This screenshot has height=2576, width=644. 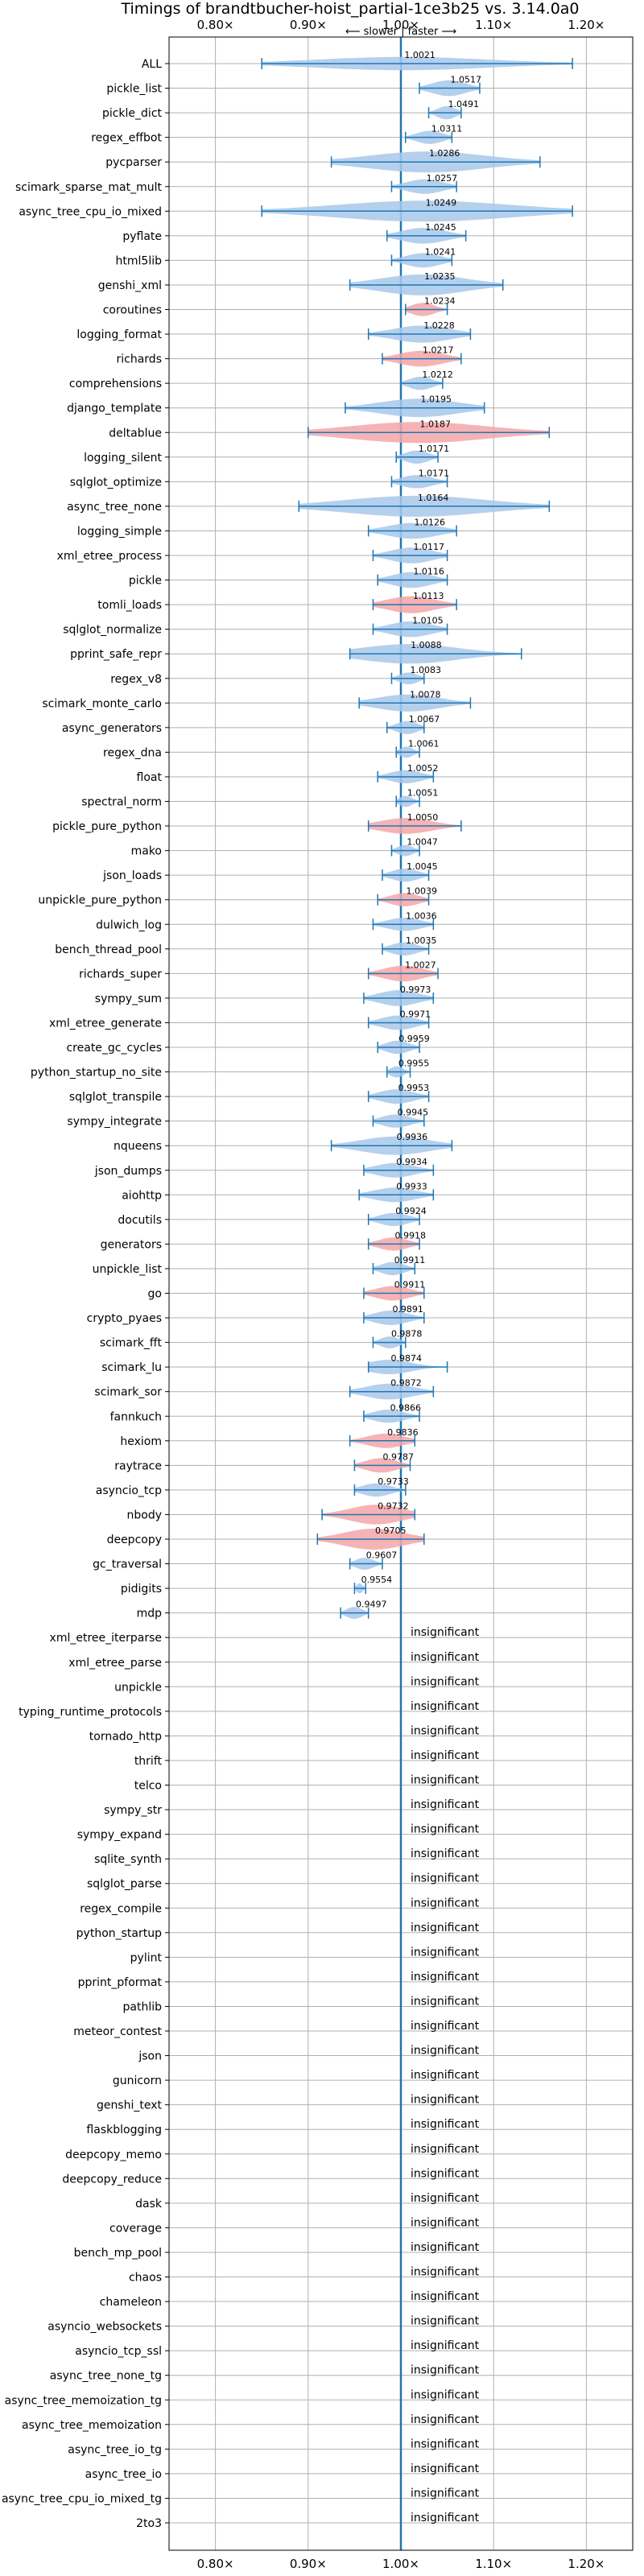 What do you see at coordinates (393, 1481) in the screenshot?
I see `value-label: 0.9733` at bounding box center [393, 1481].